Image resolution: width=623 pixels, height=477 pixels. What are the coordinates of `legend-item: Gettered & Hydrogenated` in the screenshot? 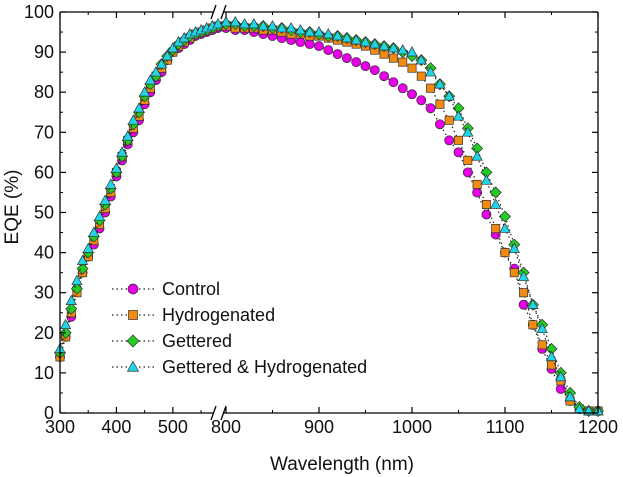 It's located at (239, 367).